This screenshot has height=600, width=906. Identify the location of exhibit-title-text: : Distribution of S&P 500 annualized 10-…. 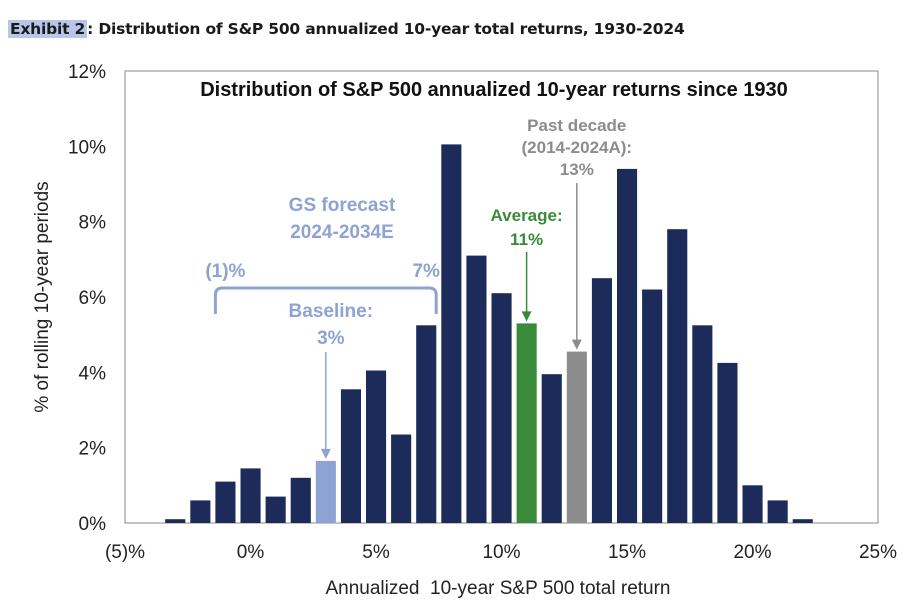
(386, 29).